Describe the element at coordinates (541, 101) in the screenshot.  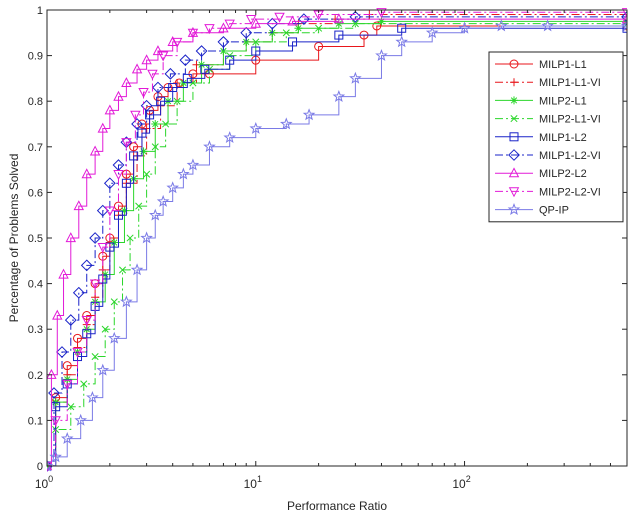
I see `legend-item-milp2-l1: MILP2-L1` at that location.